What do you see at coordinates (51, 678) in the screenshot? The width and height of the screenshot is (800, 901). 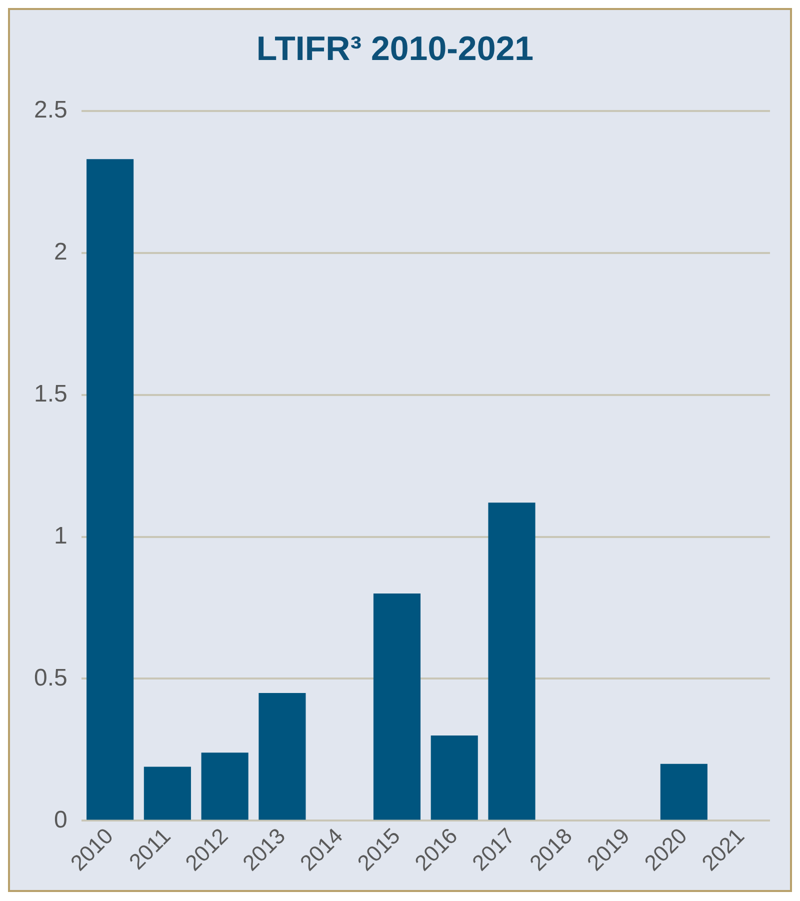 I see `y-tick-label: 0.5` at bounding box center [51, 678].